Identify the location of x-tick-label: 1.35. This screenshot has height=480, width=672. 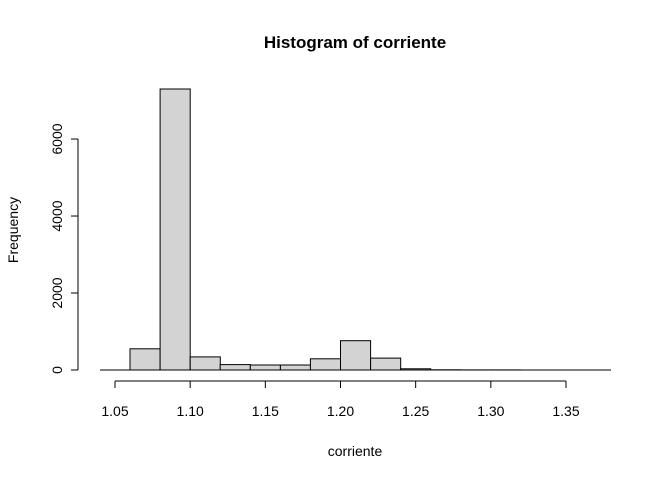
(565, 411).